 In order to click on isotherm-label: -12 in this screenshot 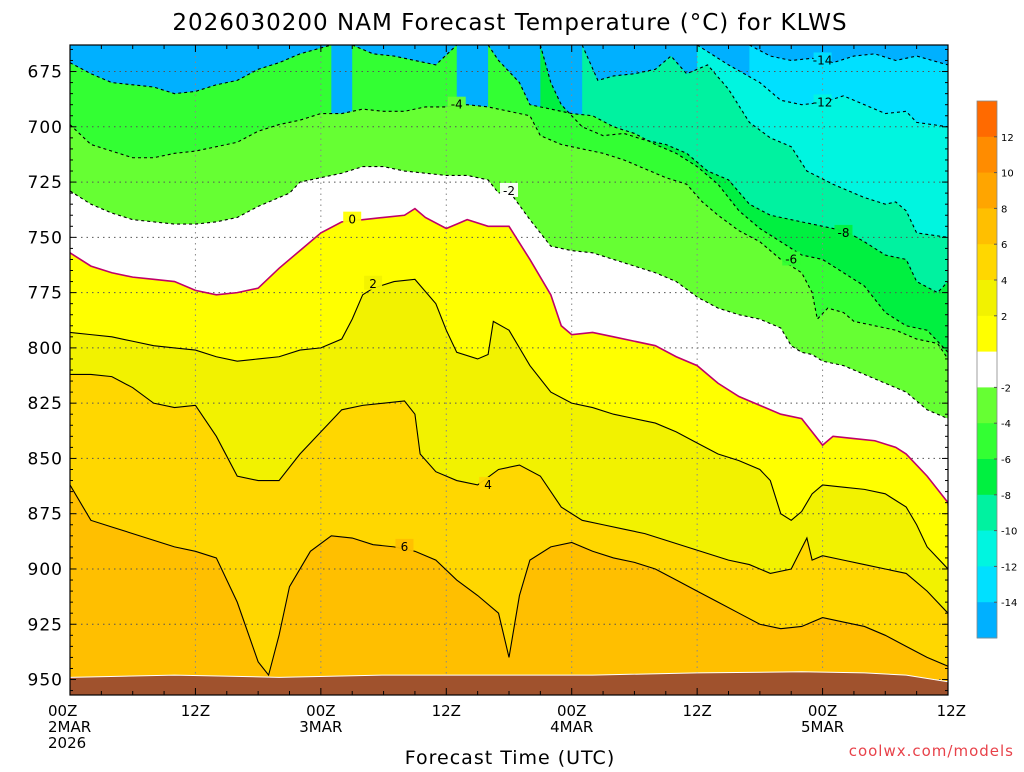, I will do `click(823, 102)`.